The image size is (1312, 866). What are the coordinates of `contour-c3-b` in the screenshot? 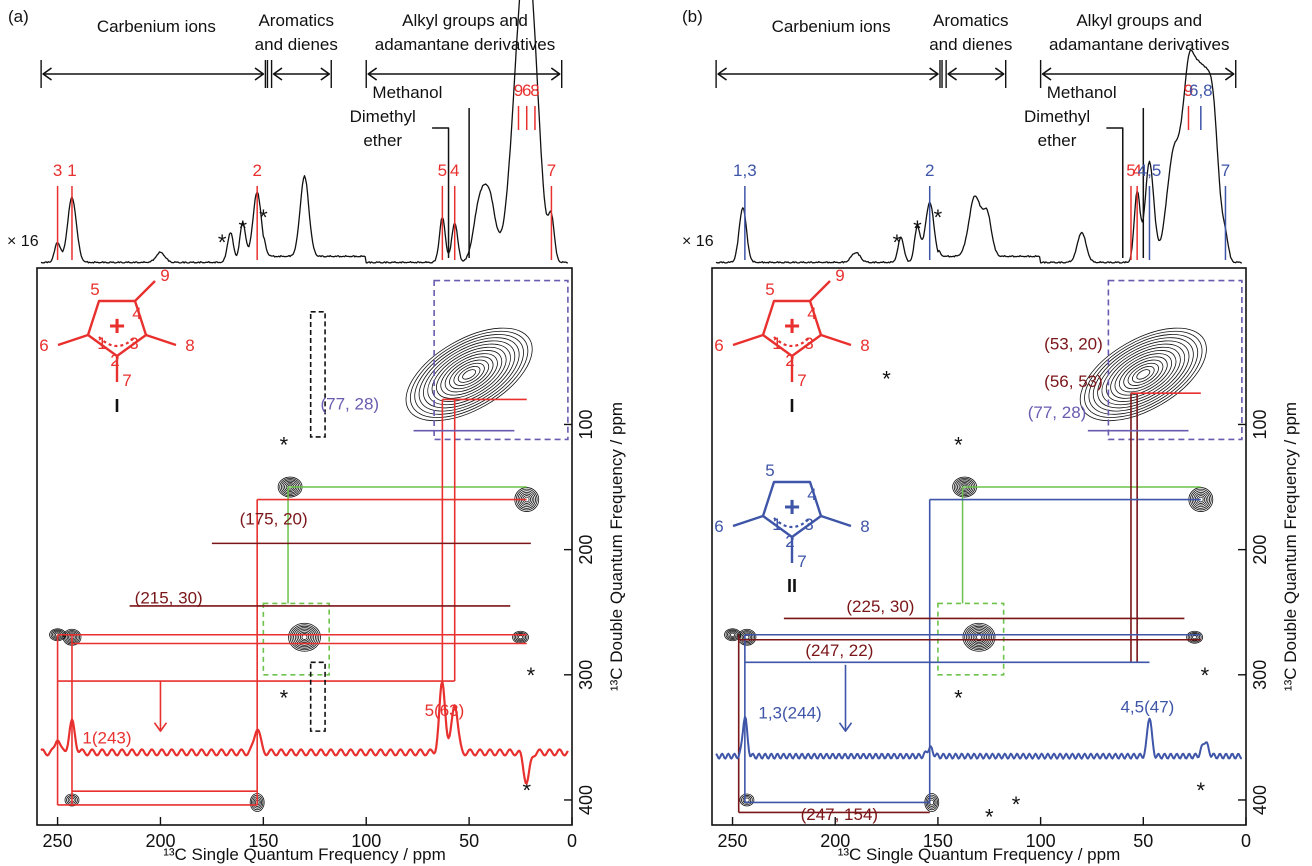 It's located at (732, 635).